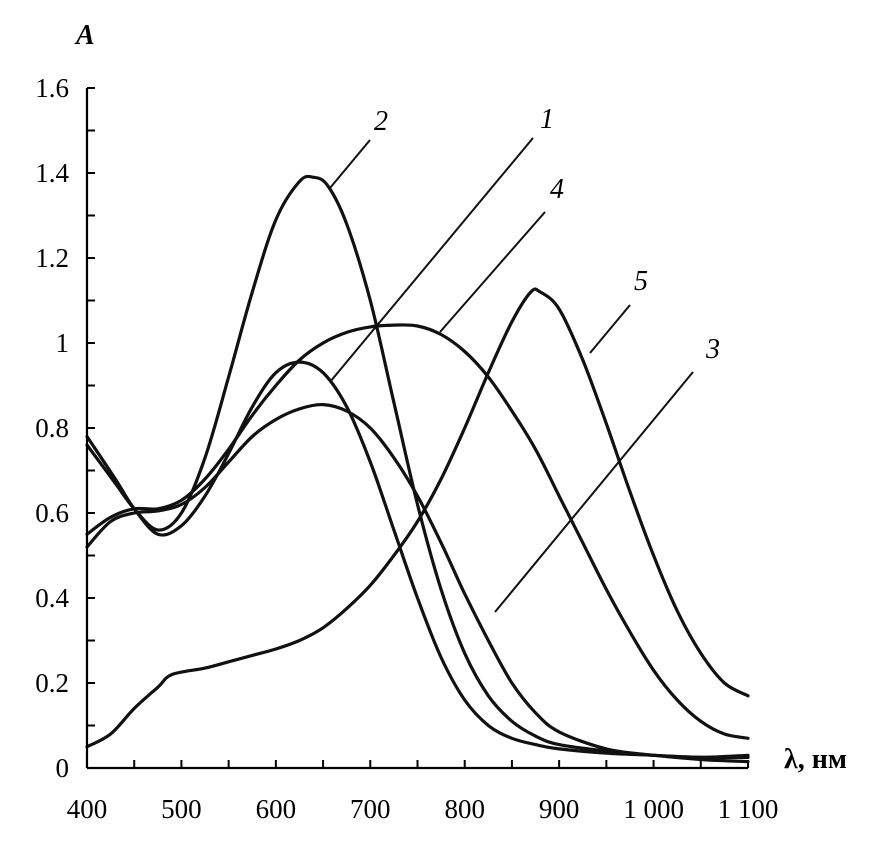  I want to click on y-tick-label: 0.8, so click(52, 428).